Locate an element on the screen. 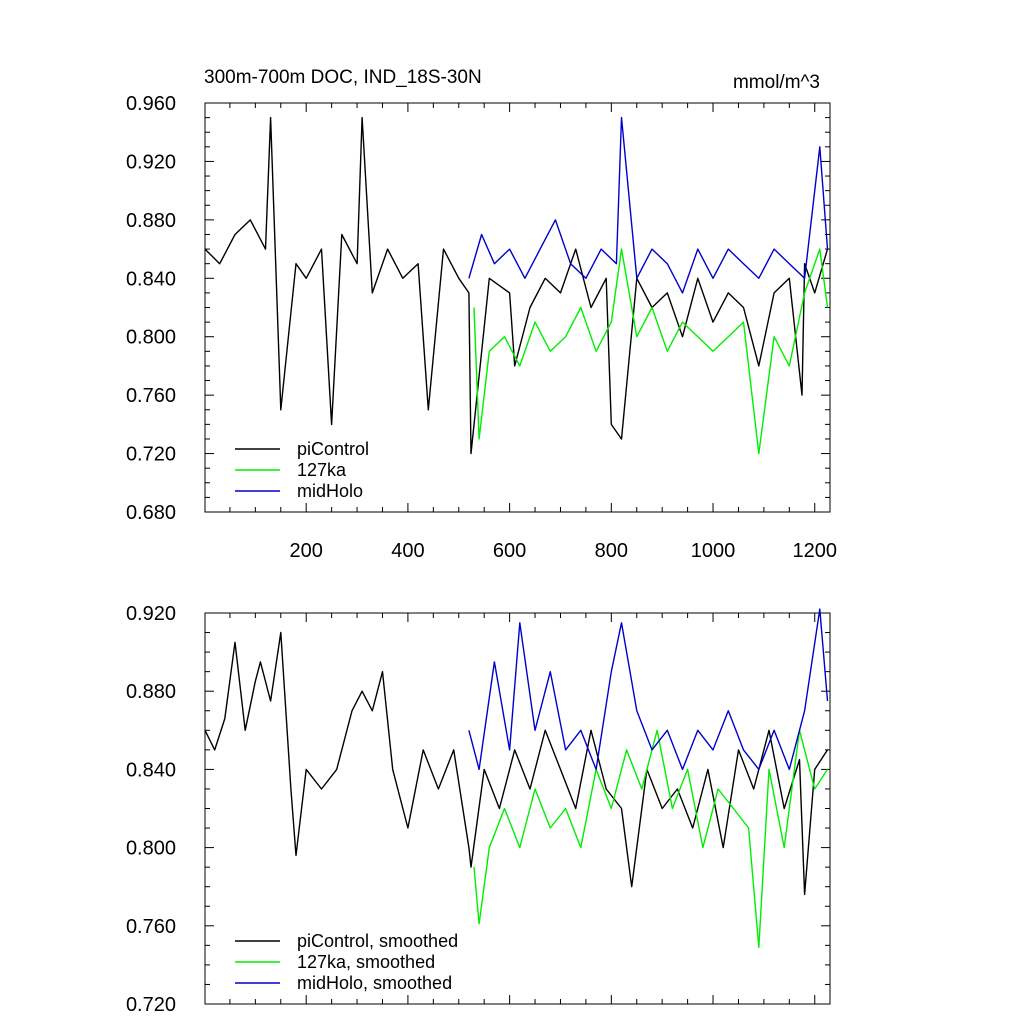  legend-label-picontrol: piControl is located at coordinates (333, 449).